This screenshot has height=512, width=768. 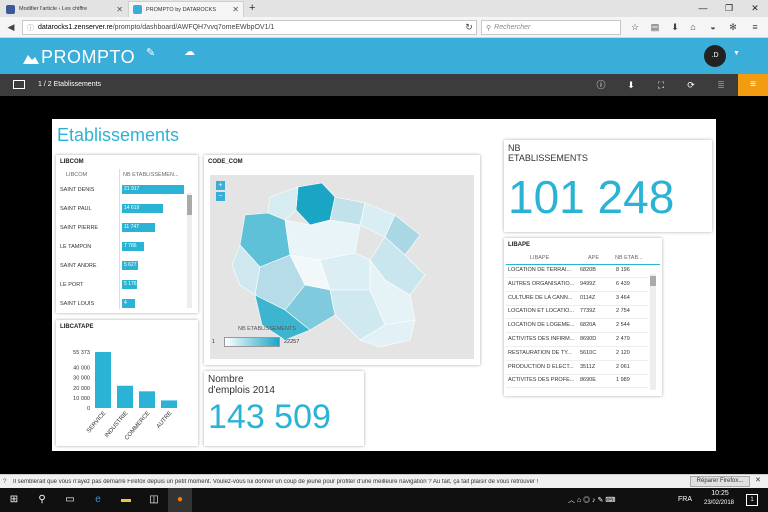 What do you see at coordinates (154, 499) in the screenshot?
I see `store-icon: ◫` at bounding box center [154, 499].